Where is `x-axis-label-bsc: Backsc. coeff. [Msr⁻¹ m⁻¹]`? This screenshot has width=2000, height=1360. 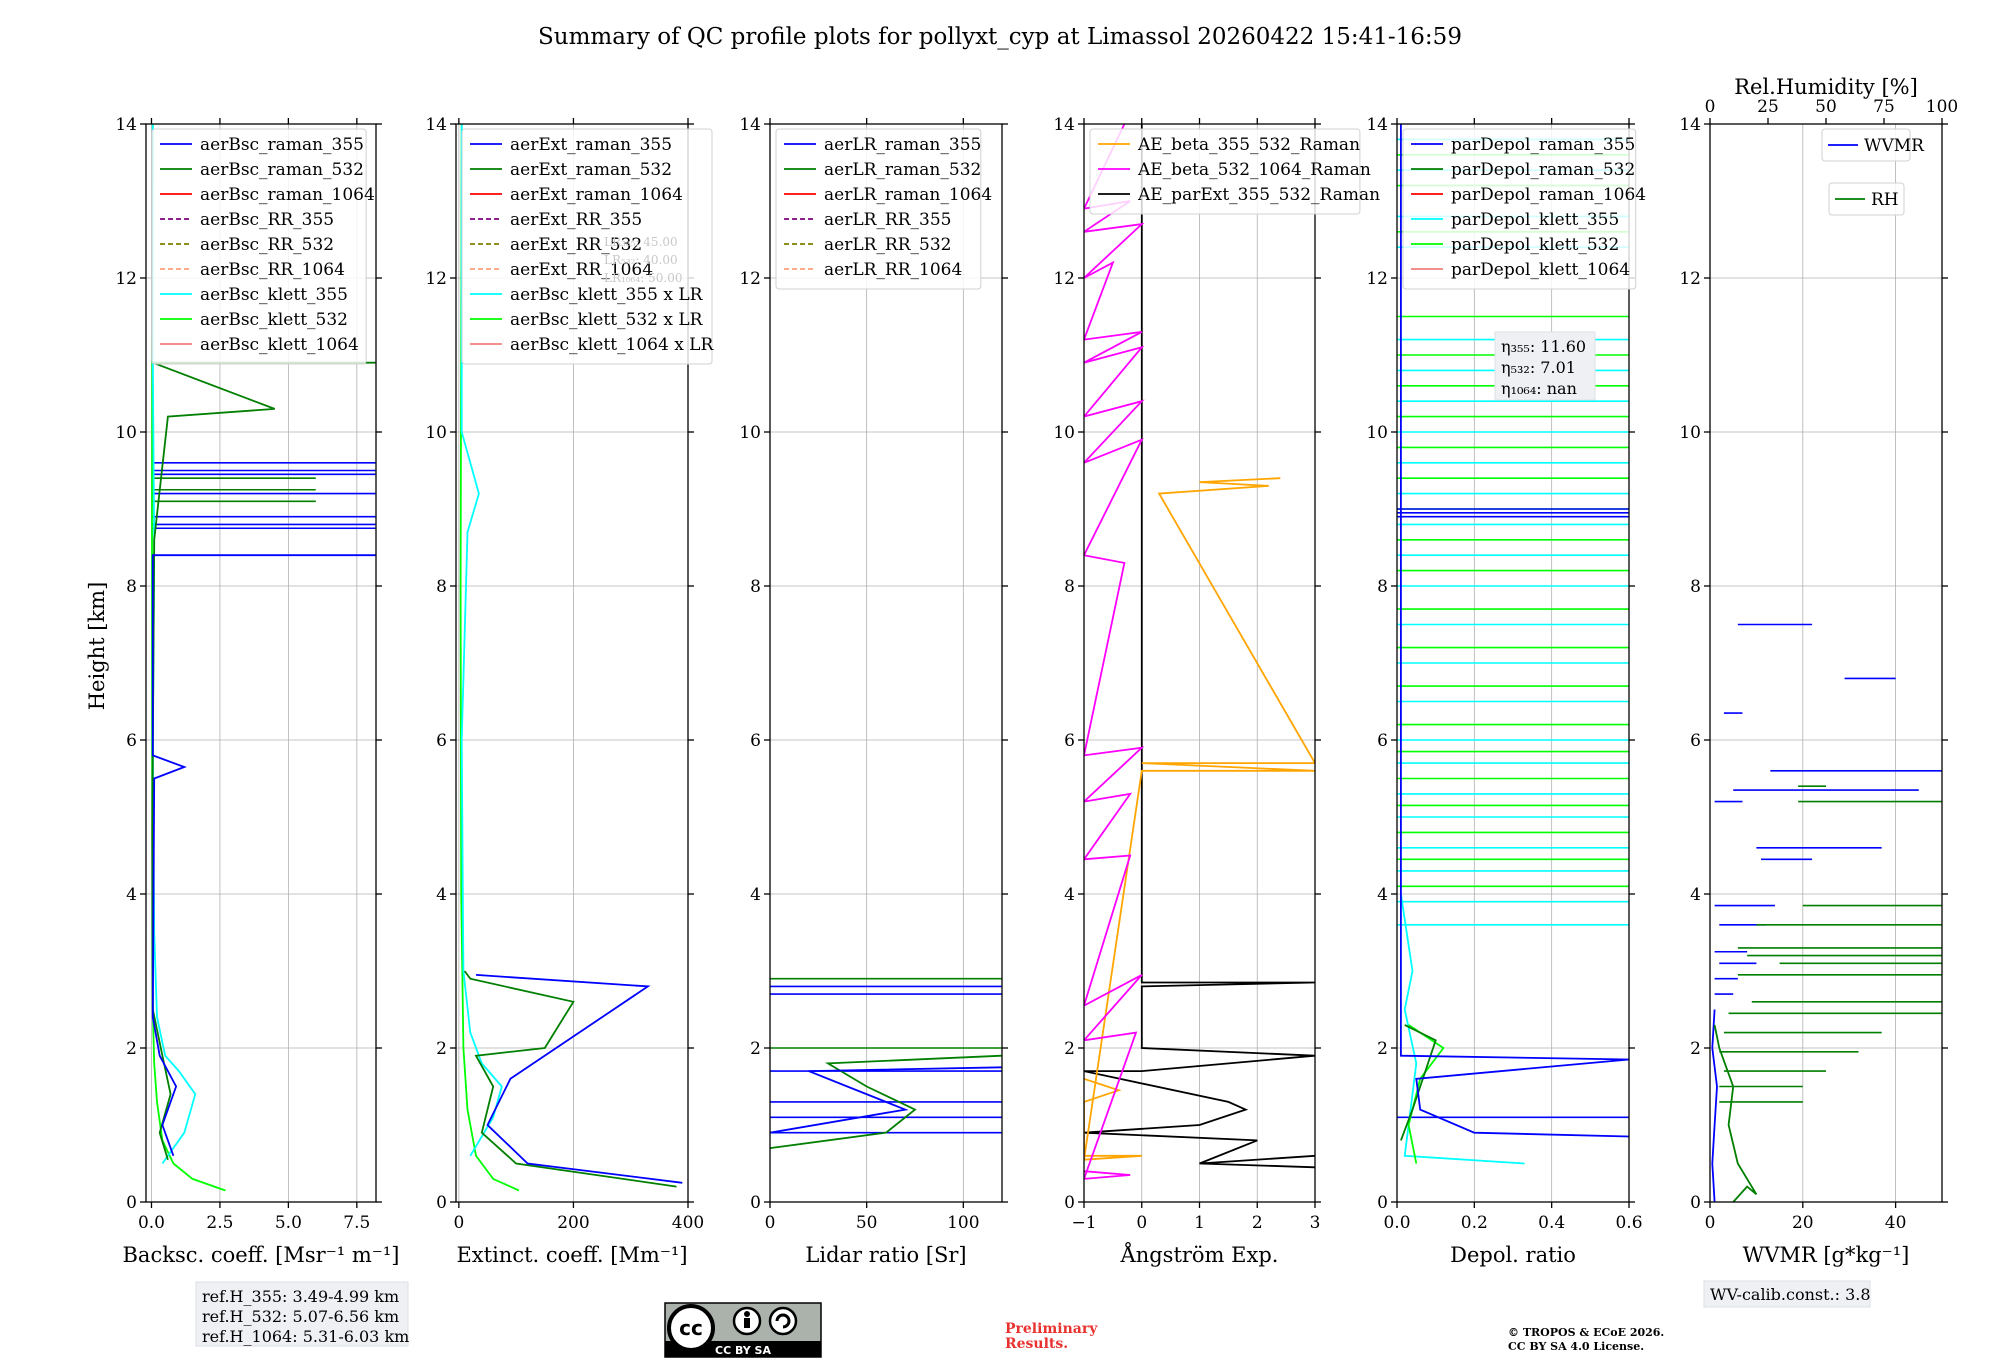
x-axis-label-bsc: Backsc. coeff. [Msr⁻¹ m⁻¹] is located at coordinates (261, 1255).